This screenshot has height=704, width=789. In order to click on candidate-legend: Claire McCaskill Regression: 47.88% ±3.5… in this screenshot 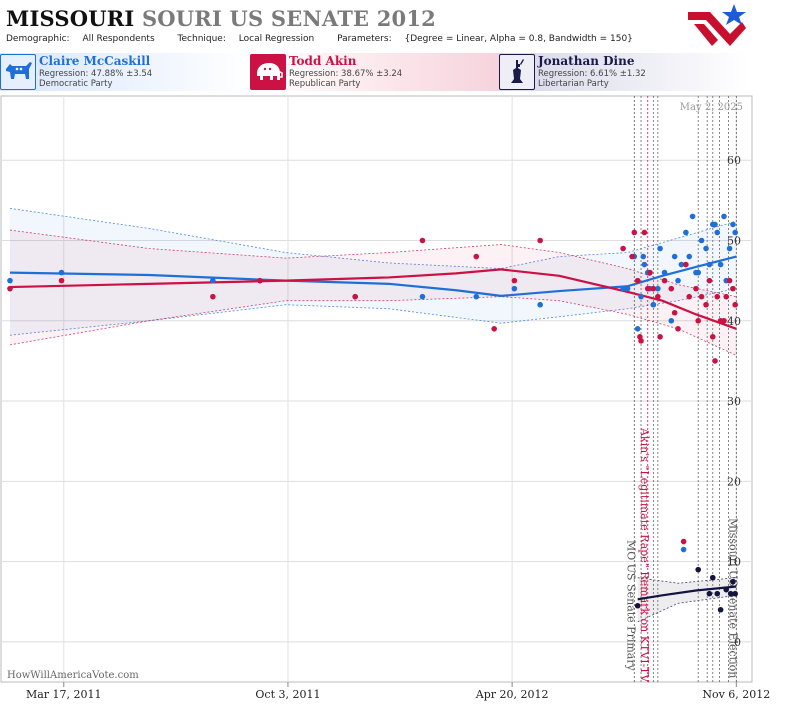, I will do `click(394, 73)`.